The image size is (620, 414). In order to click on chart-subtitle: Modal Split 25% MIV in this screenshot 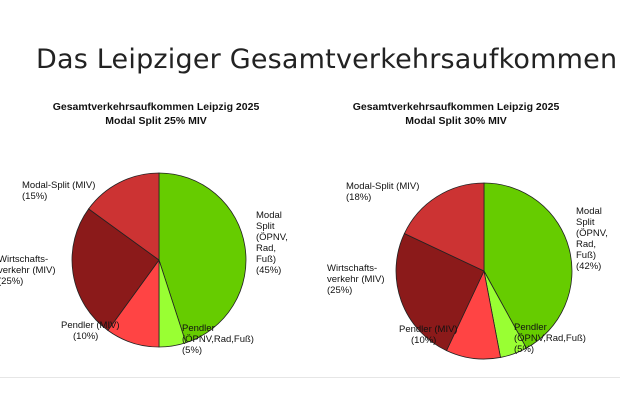, I will do `click(156, 121)`.